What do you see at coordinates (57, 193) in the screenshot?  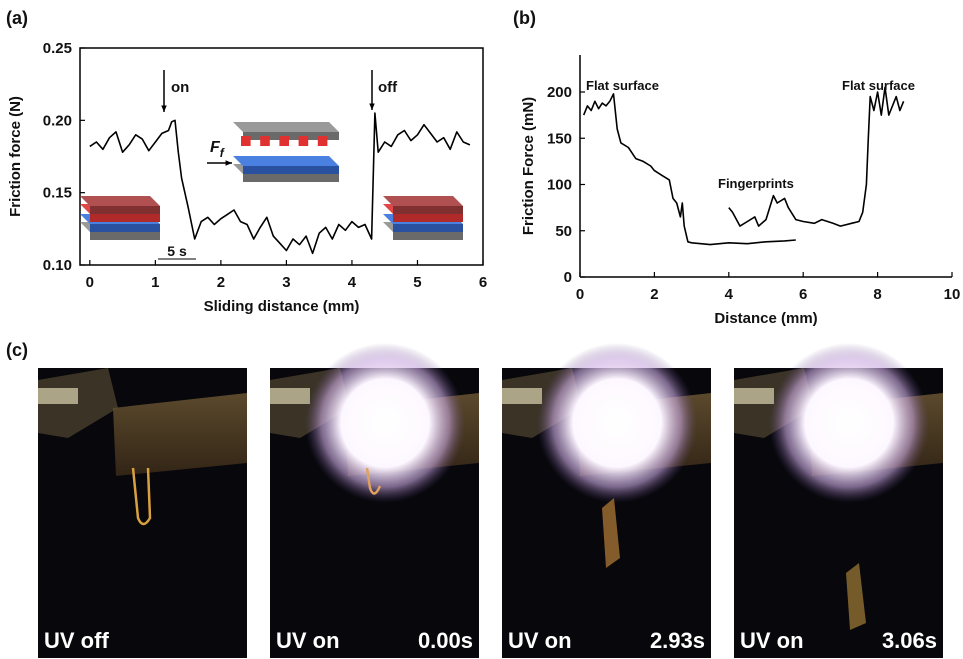 I see `y-tick-label: 0.15` at bounding box center [57, 193].